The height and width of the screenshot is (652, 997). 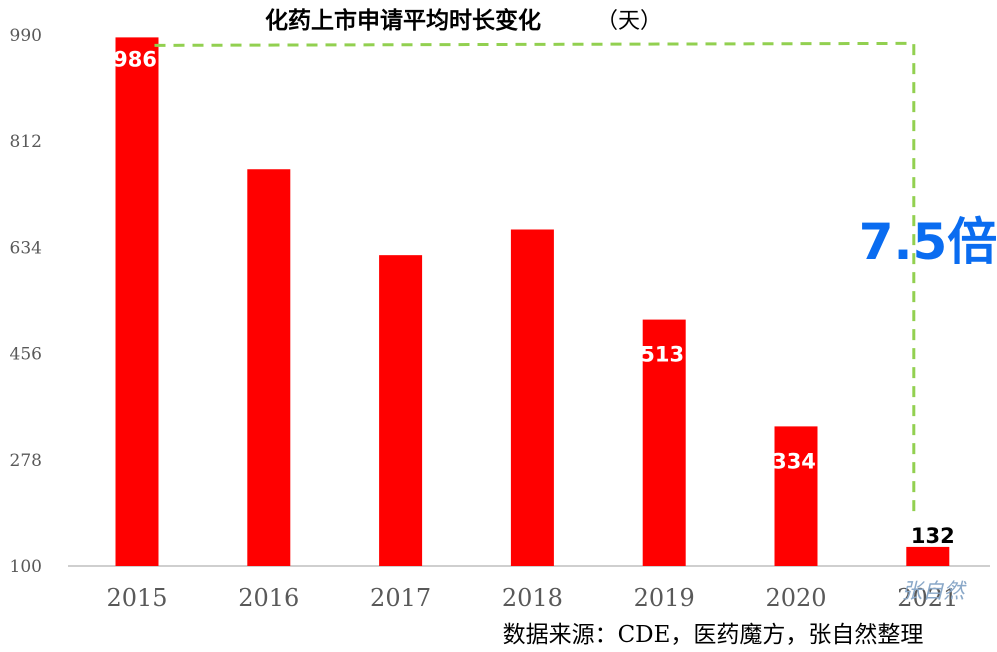 I want to click on bar-2018, so click(x=532, y=397).